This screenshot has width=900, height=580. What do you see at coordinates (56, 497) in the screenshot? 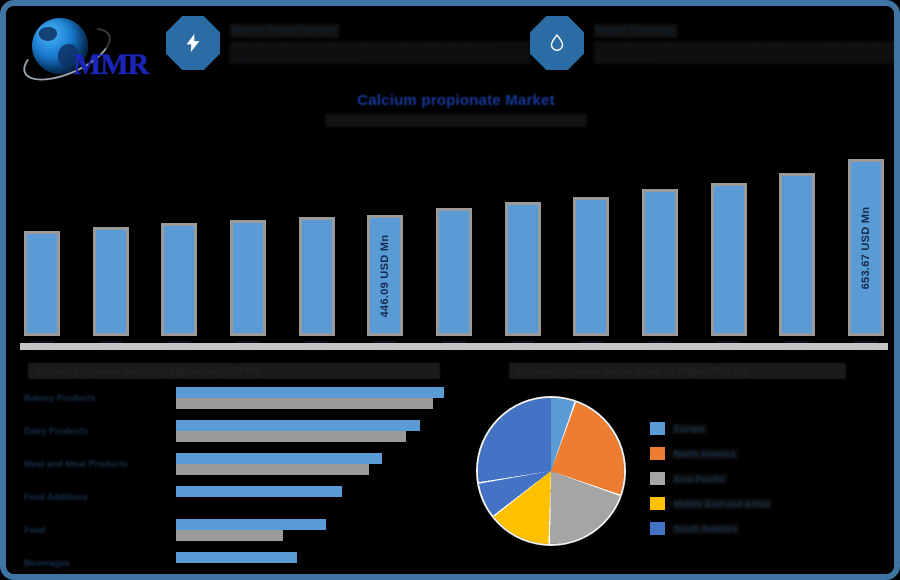
I see `application-label: Feed Additives` at bounding box center [56, 497].